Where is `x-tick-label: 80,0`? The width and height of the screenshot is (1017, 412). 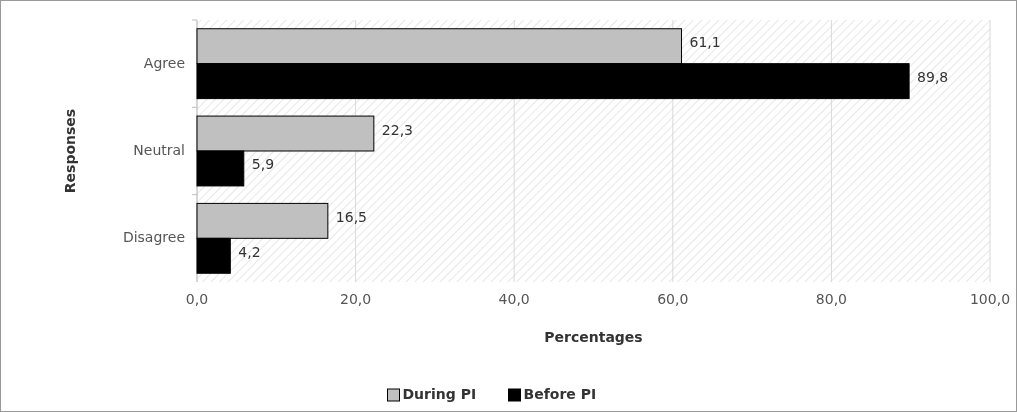 x-tick-label: 80,0 is located at coordinates (831, 299).